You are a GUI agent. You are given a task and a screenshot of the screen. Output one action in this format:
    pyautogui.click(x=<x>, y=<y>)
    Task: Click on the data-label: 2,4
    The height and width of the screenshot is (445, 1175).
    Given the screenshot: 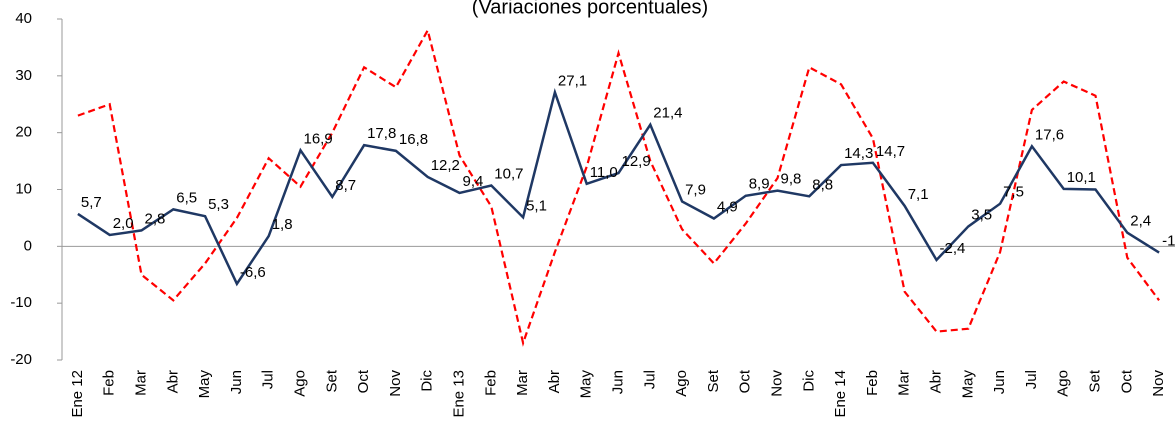 What is the action you would take?
    pyautogui.click(x=1140, y=221)
    